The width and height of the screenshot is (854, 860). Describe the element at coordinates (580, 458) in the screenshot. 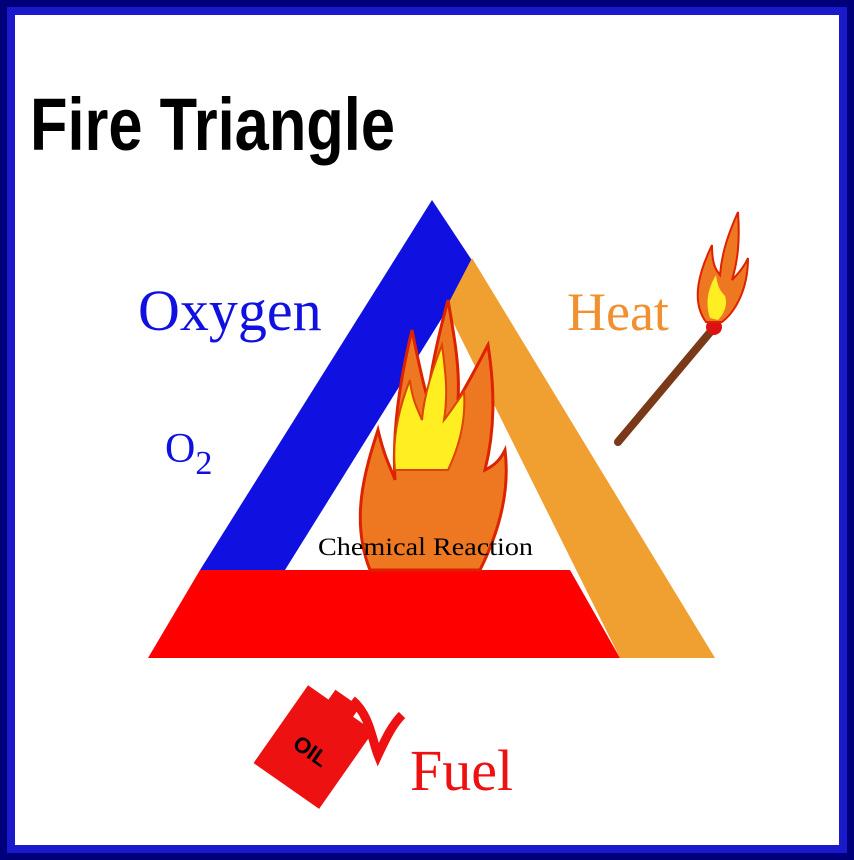

I see `heat-side` at that location.